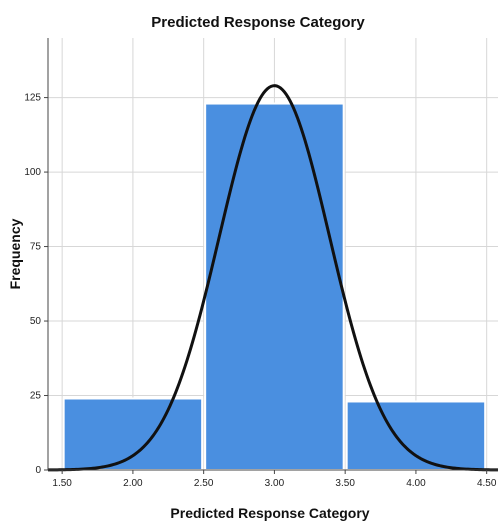 This screenshot has height=524, width=504. I want to click on y-tick-label-3: 75, so click(36, 247).